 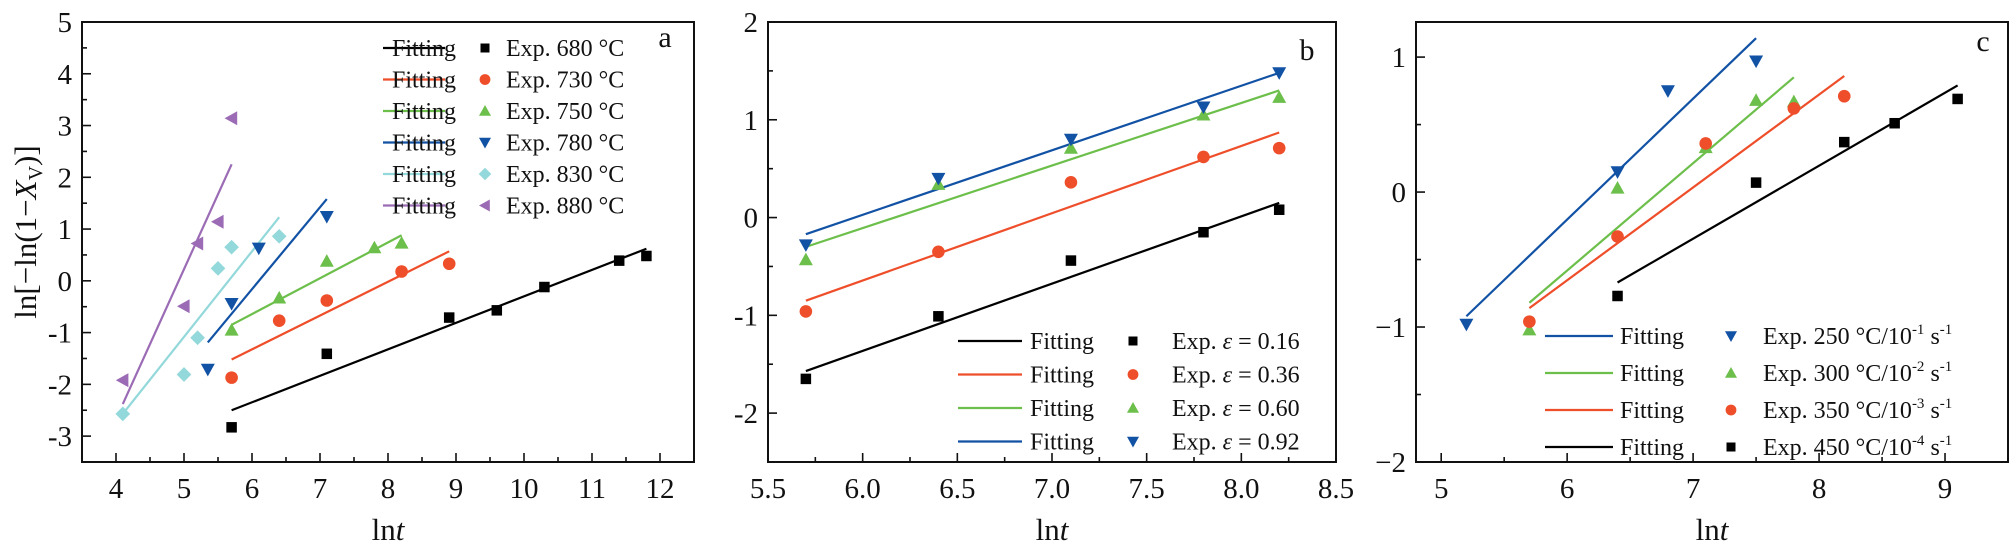 I want to click on x-tick-label: 7, so click(x=1693, y=489).